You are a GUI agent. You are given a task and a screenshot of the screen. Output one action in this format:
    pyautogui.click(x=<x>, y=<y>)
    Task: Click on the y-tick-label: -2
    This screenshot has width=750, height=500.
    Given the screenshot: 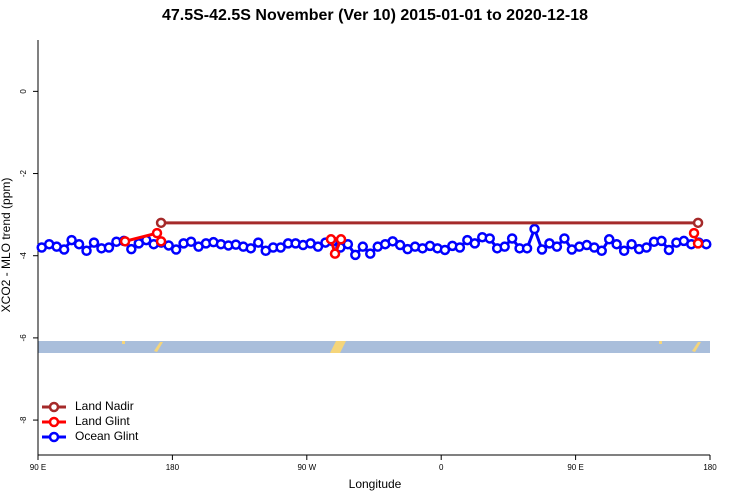 What is the action you would take?
    pyautogui.click(x=23, y=173)
    